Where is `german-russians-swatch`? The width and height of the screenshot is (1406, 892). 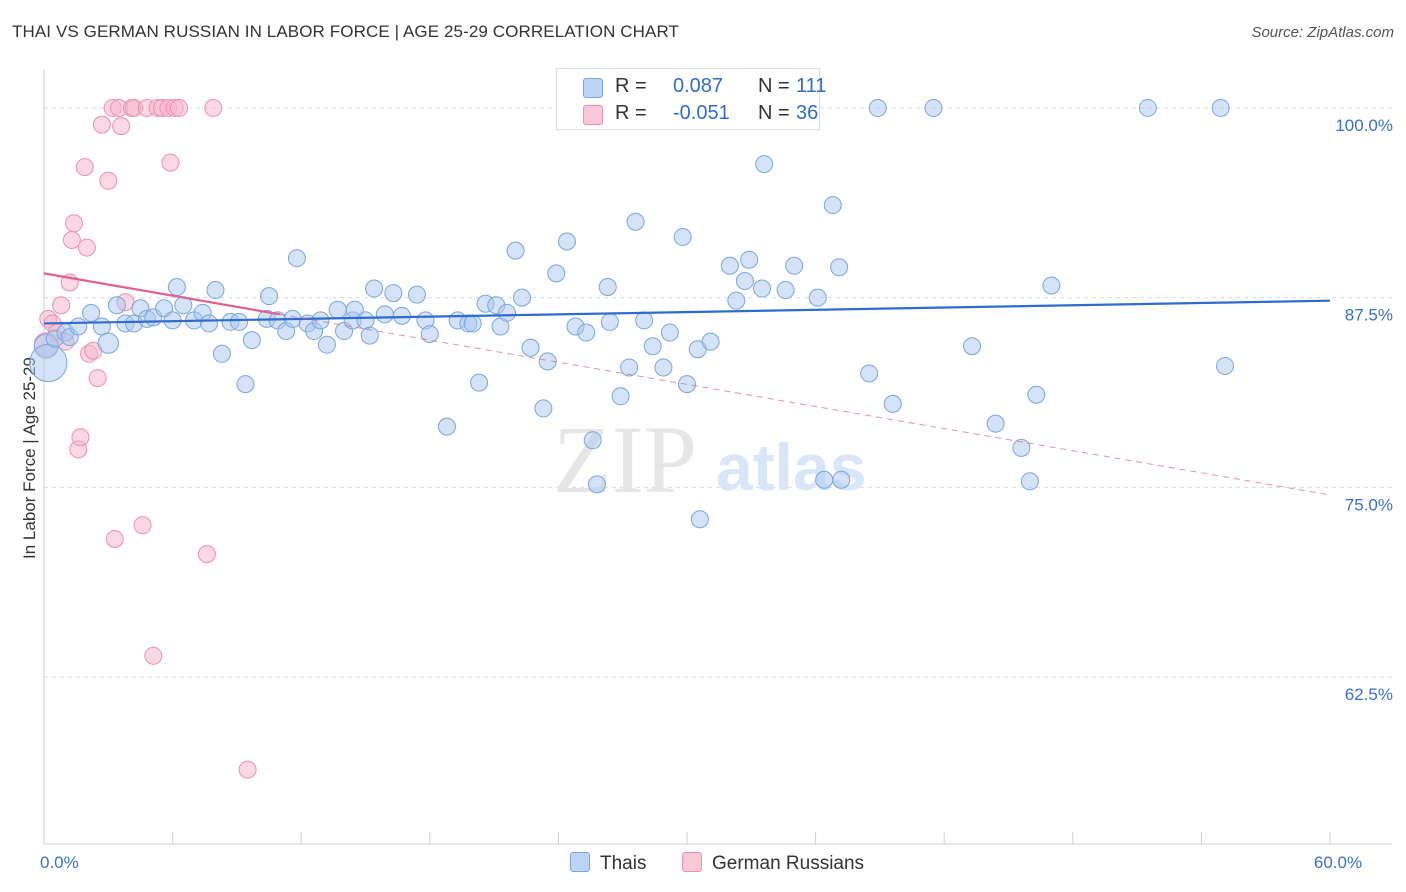 german-russians-swatch is located at coordinates (593, 115).